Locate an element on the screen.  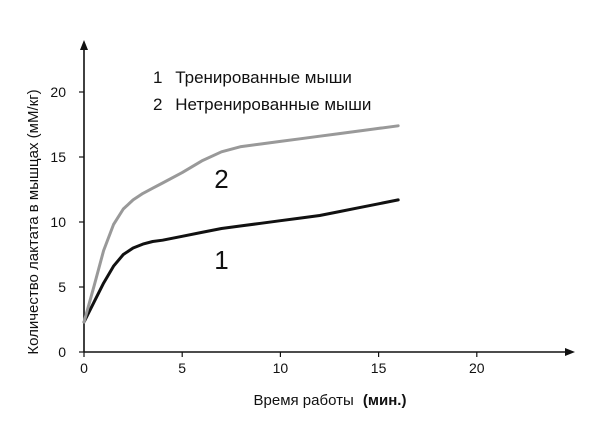
x-axis-unit: (мин.) is located at coordinates (385, 400).